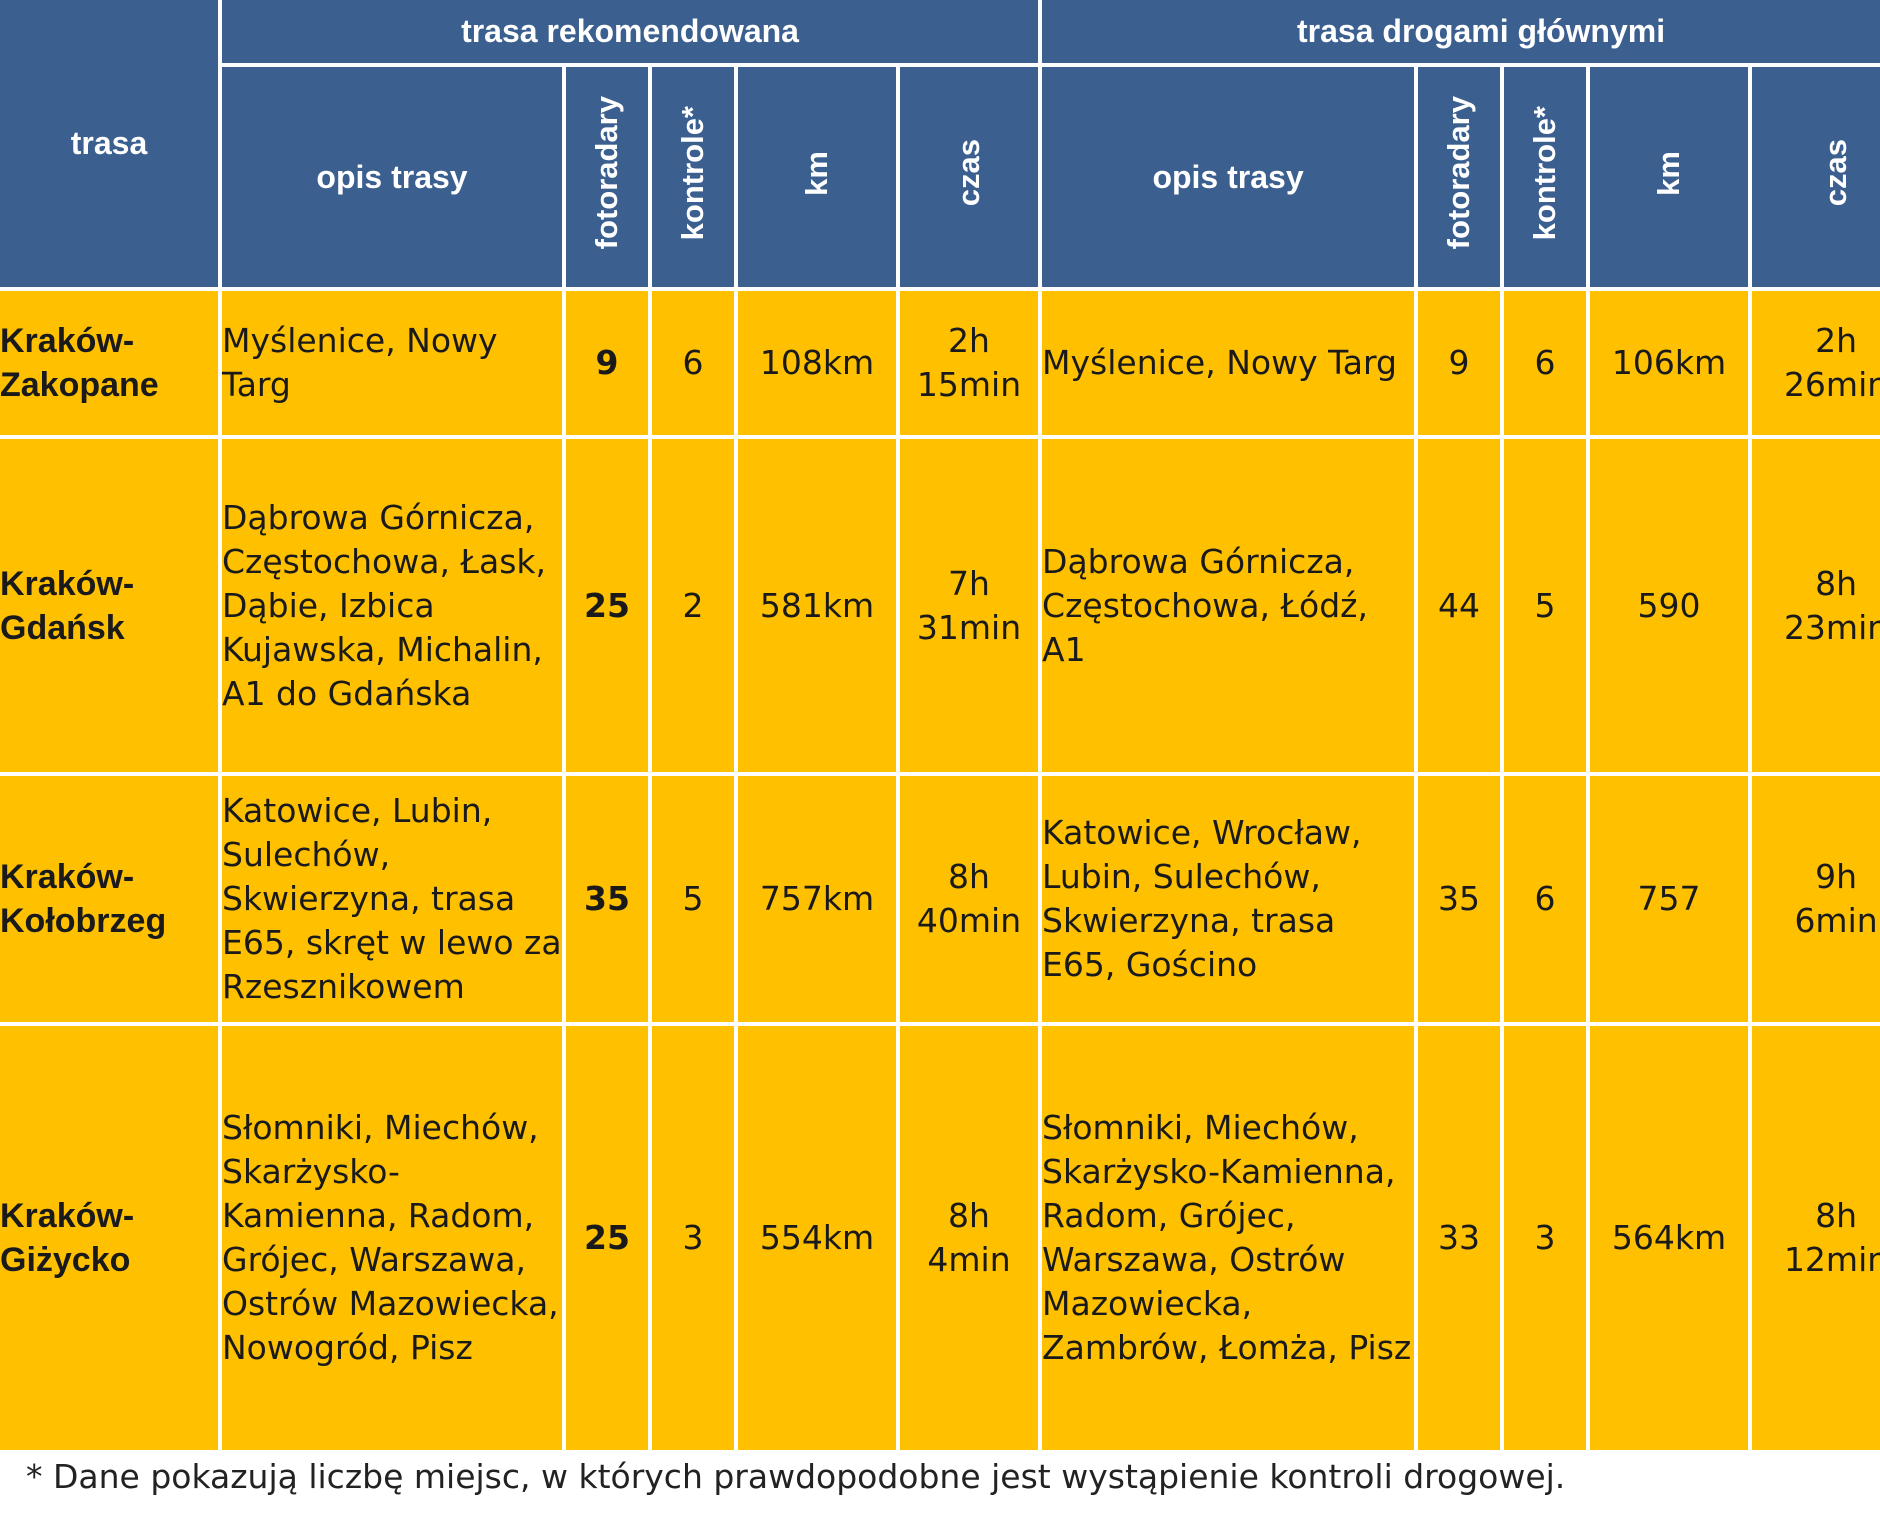 The image size is (1880, 1530). I want to click on main-police-checks: 5, so click(1545, 605).